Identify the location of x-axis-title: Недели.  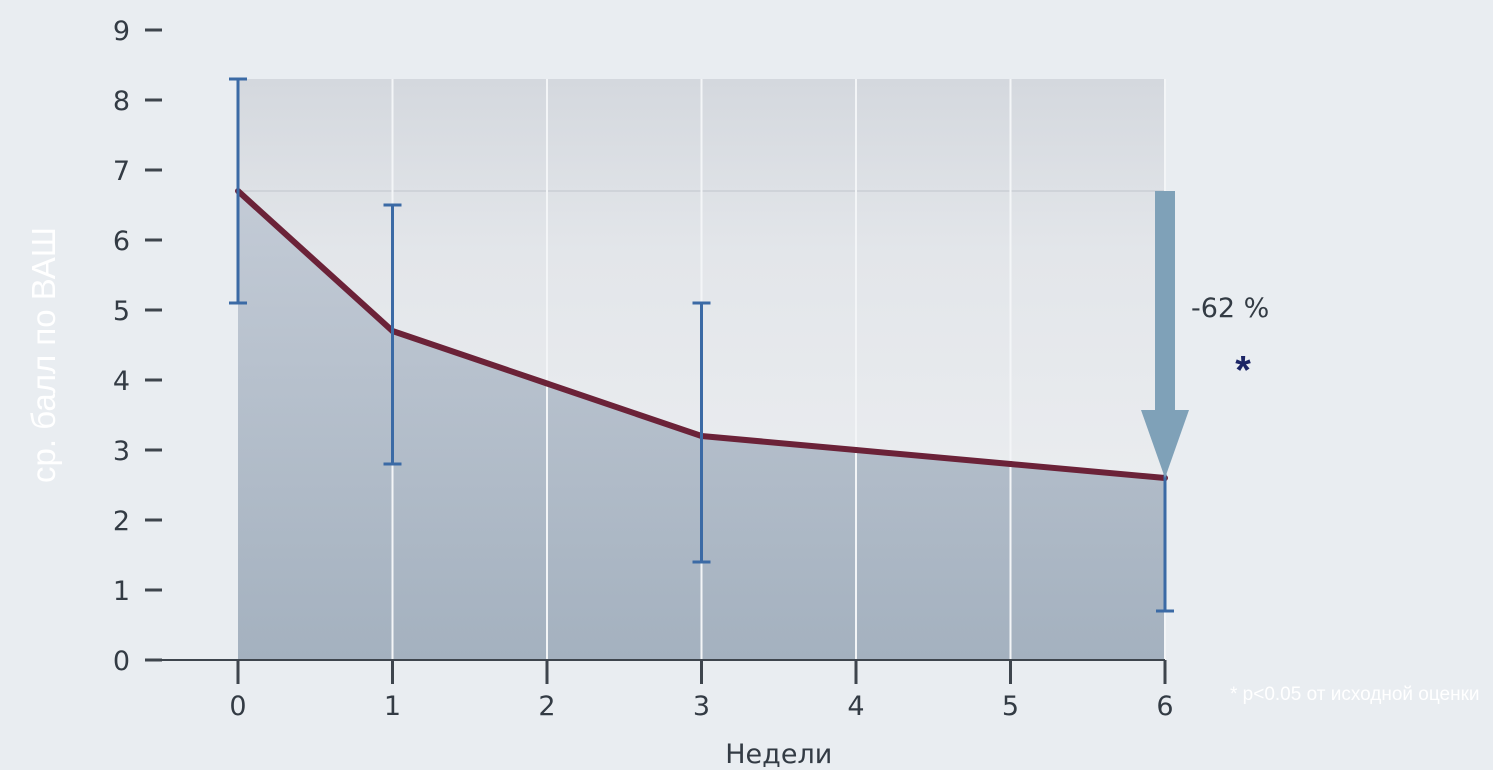
(778, 754).